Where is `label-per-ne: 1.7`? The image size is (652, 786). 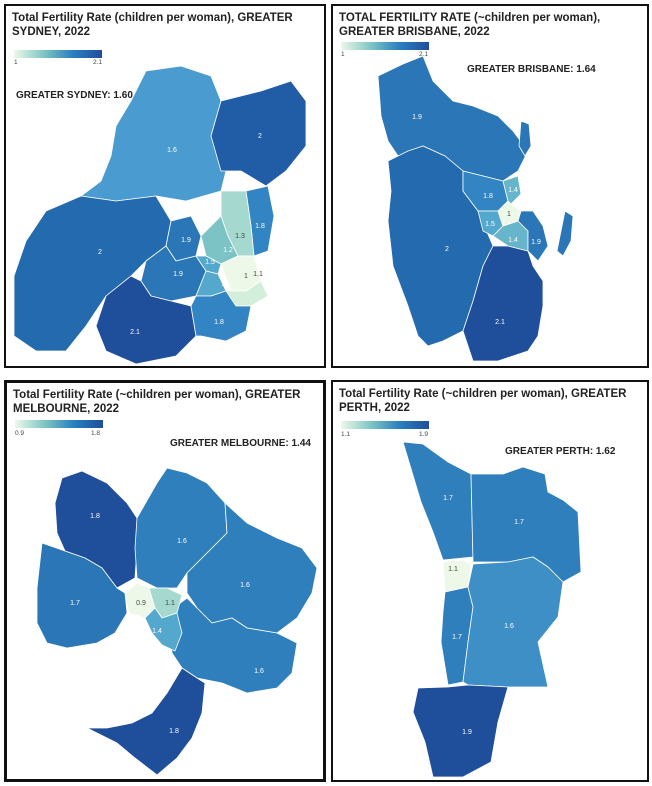 label-per-ne: 1.7 is located at coordinates (519, 522).